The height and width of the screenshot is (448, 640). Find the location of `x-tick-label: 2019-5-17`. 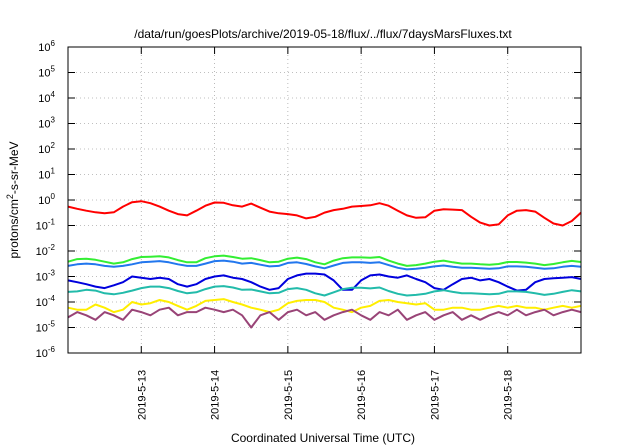

x-tick-label: 2019-5-17 is located at coordinates (435, 395).